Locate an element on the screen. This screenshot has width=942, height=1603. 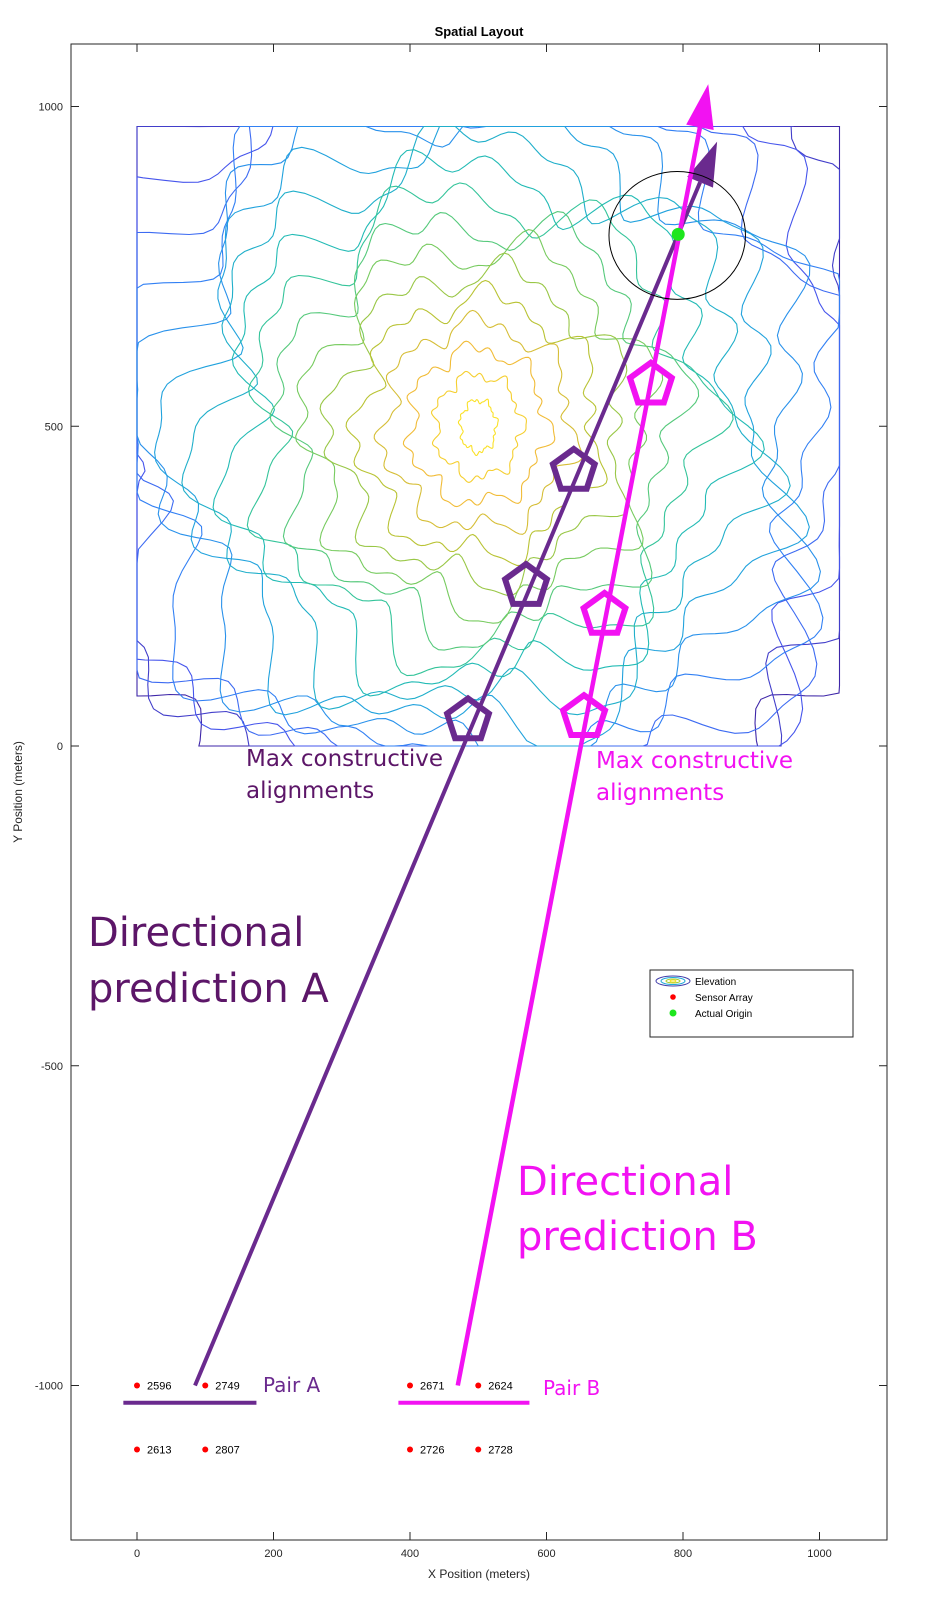
y-tick-label: 1000 is located at coordinates (51, 108).